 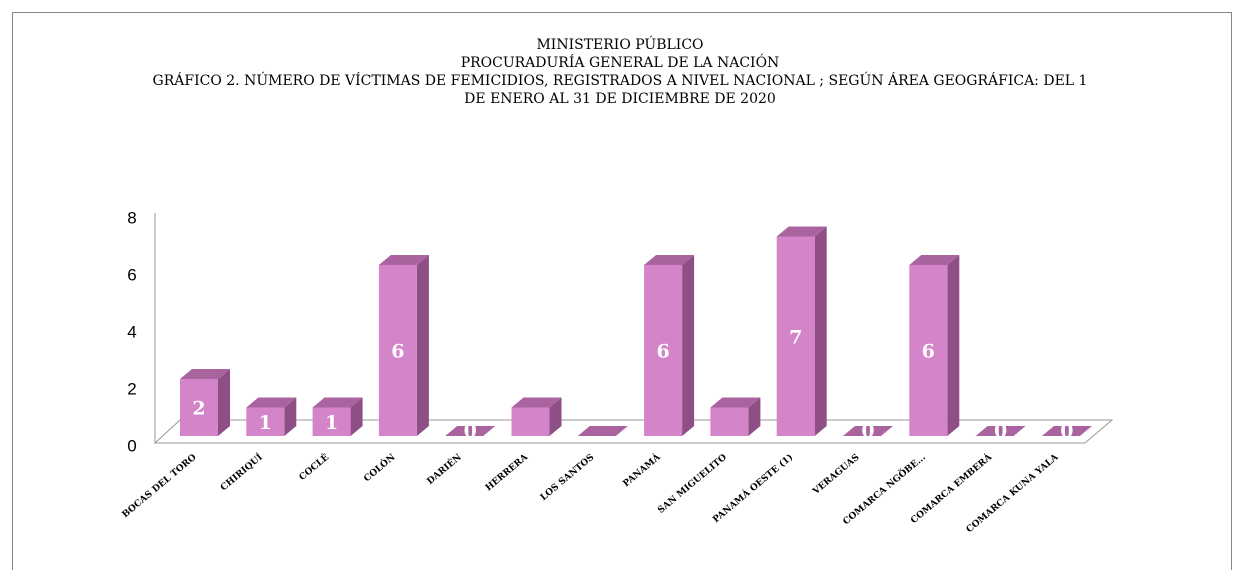 I want to click on chart-title: PROCURADURÍA GENERAL DE LA NACIÓN, so click(x=620, y=62).